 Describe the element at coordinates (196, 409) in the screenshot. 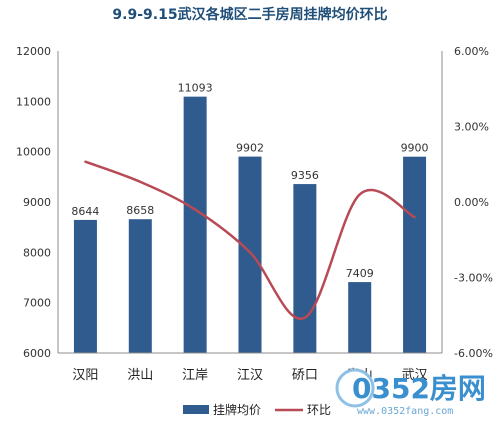

I see `legend-bar-swatch` at that location.